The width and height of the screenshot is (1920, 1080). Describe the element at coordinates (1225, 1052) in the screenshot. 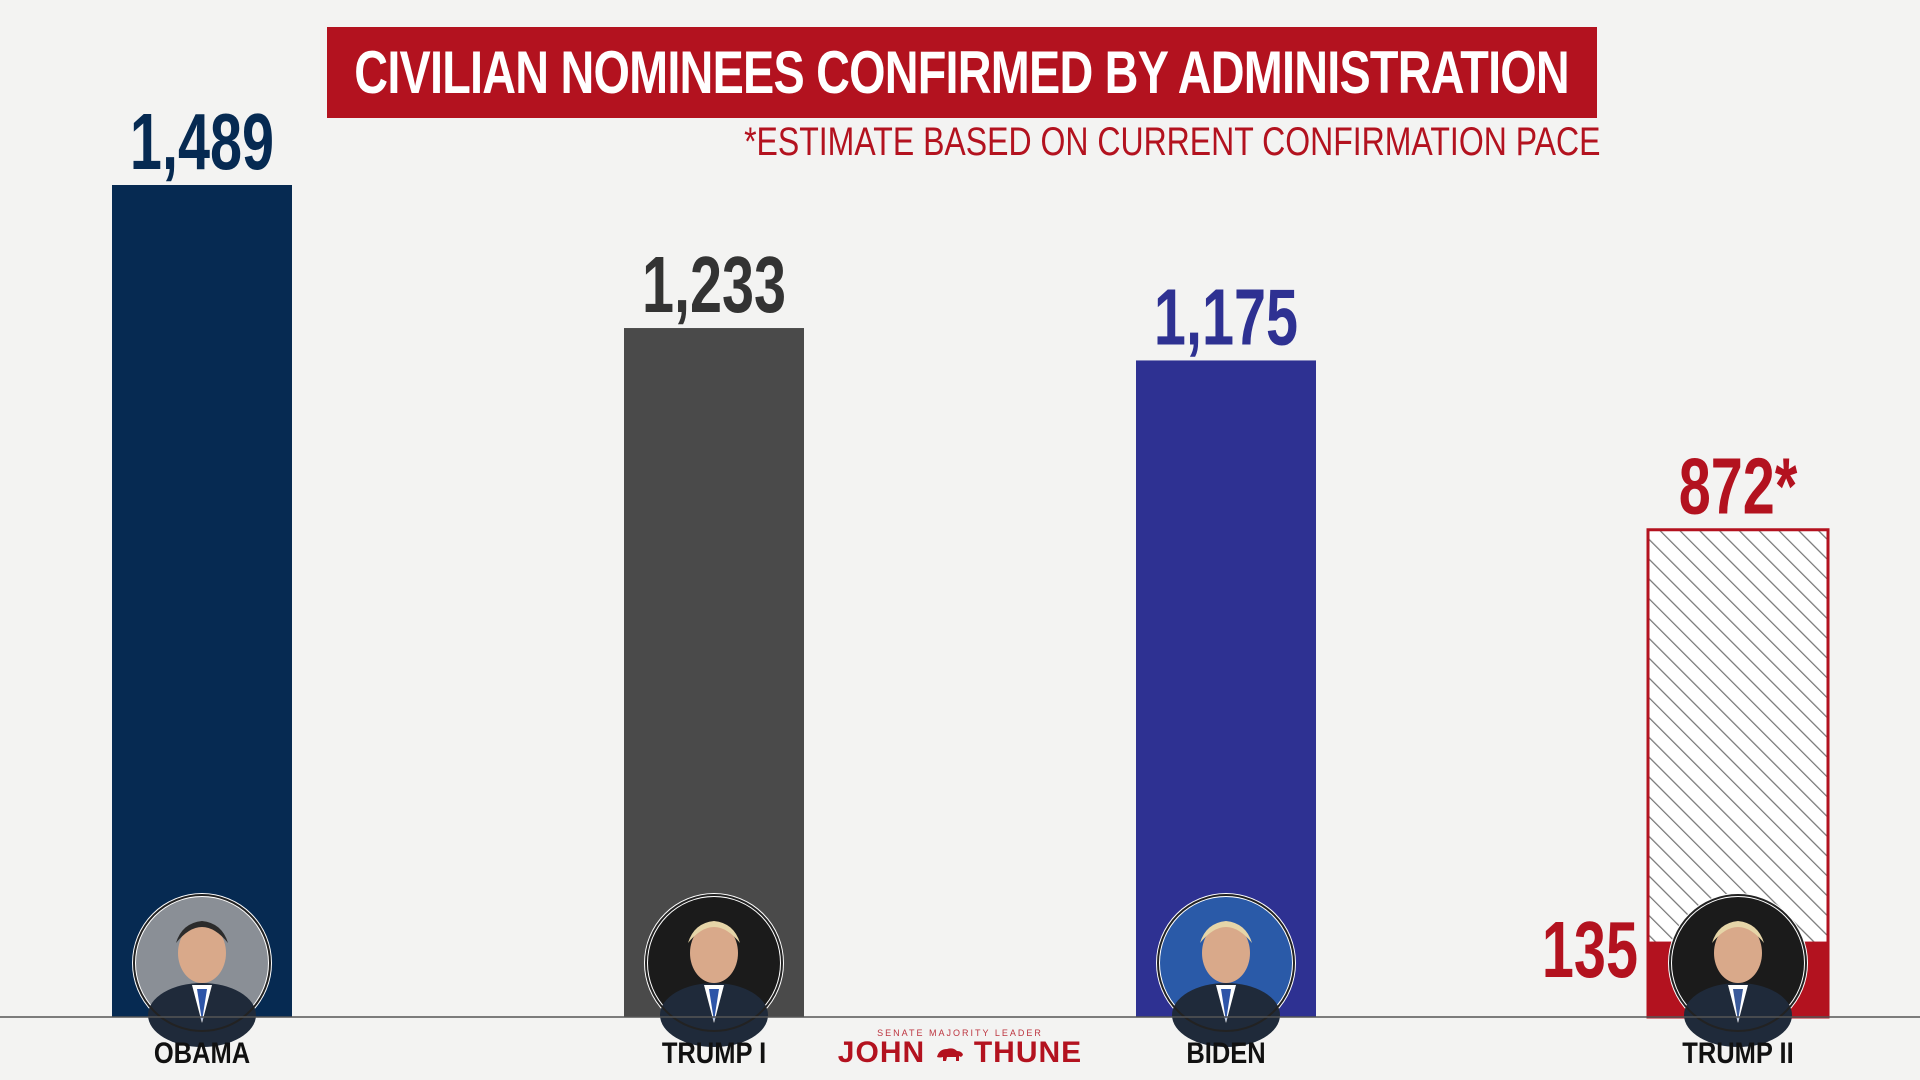

I see `category-label-biden: BIDEN` at that location.